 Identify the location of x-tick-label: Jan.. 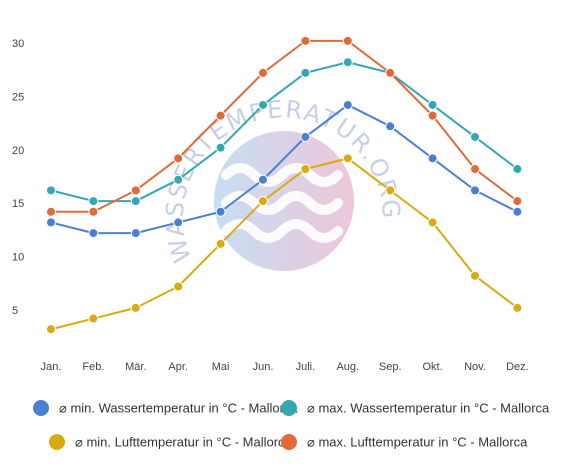
(51, 367).